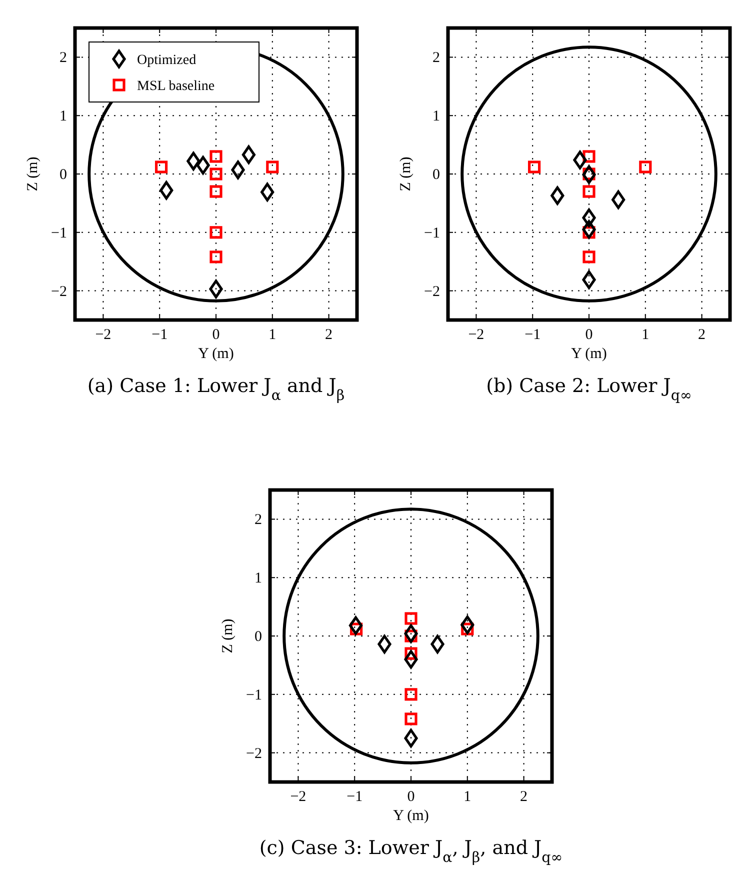  I want to click on legend-label: Optimized, so click(166, 60).